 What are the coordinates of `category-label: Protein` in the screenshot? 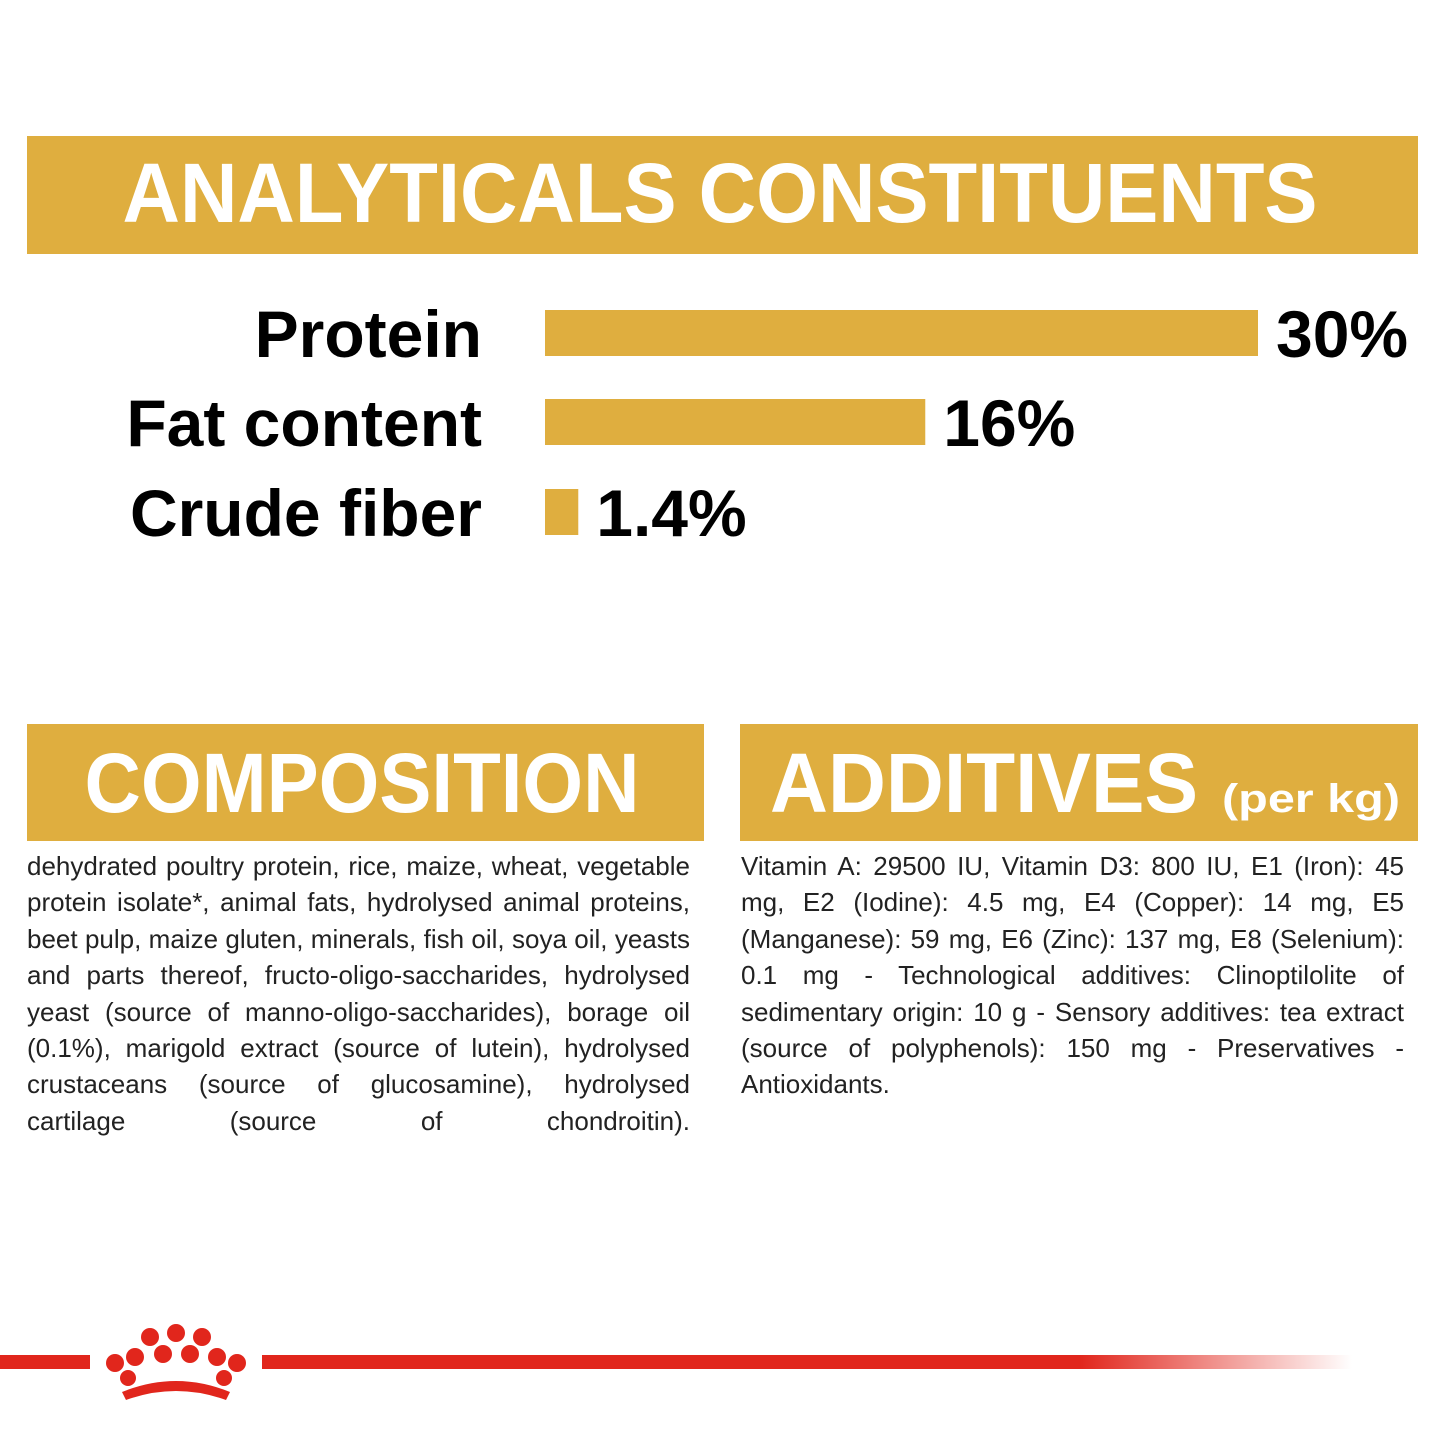 It's located at (368, 334).